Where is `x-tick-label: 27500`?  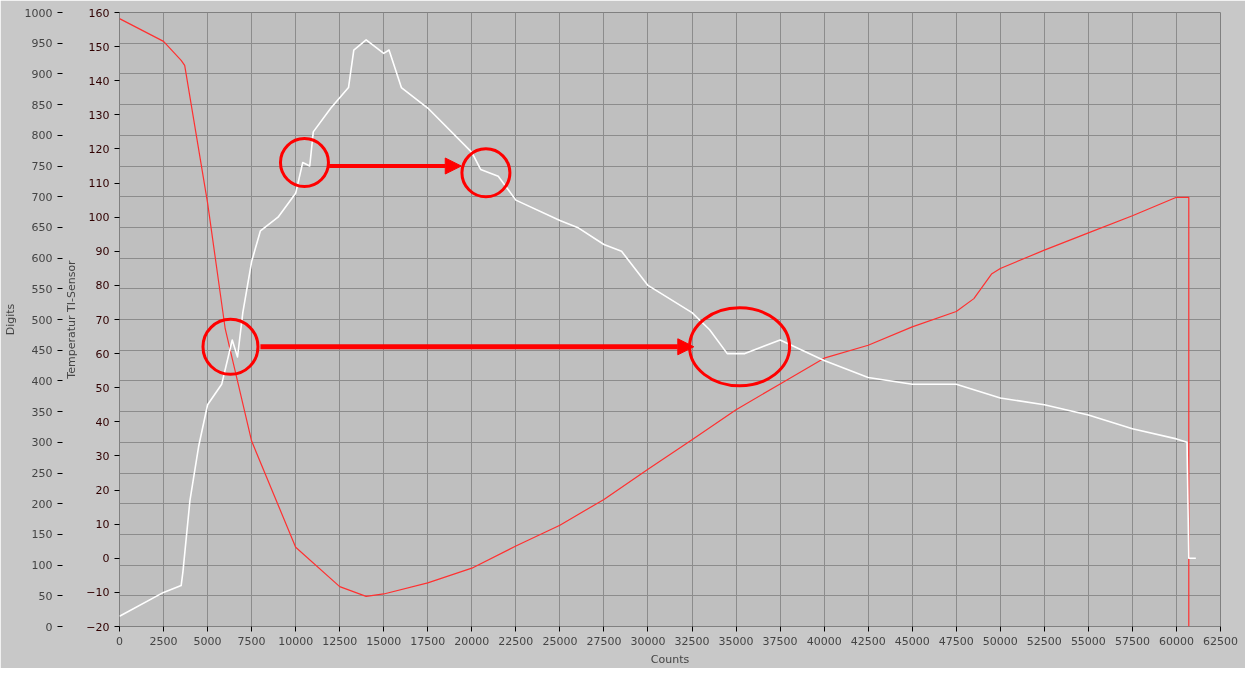
x-tick-label: 27500 is located at coordinates (604, 641).